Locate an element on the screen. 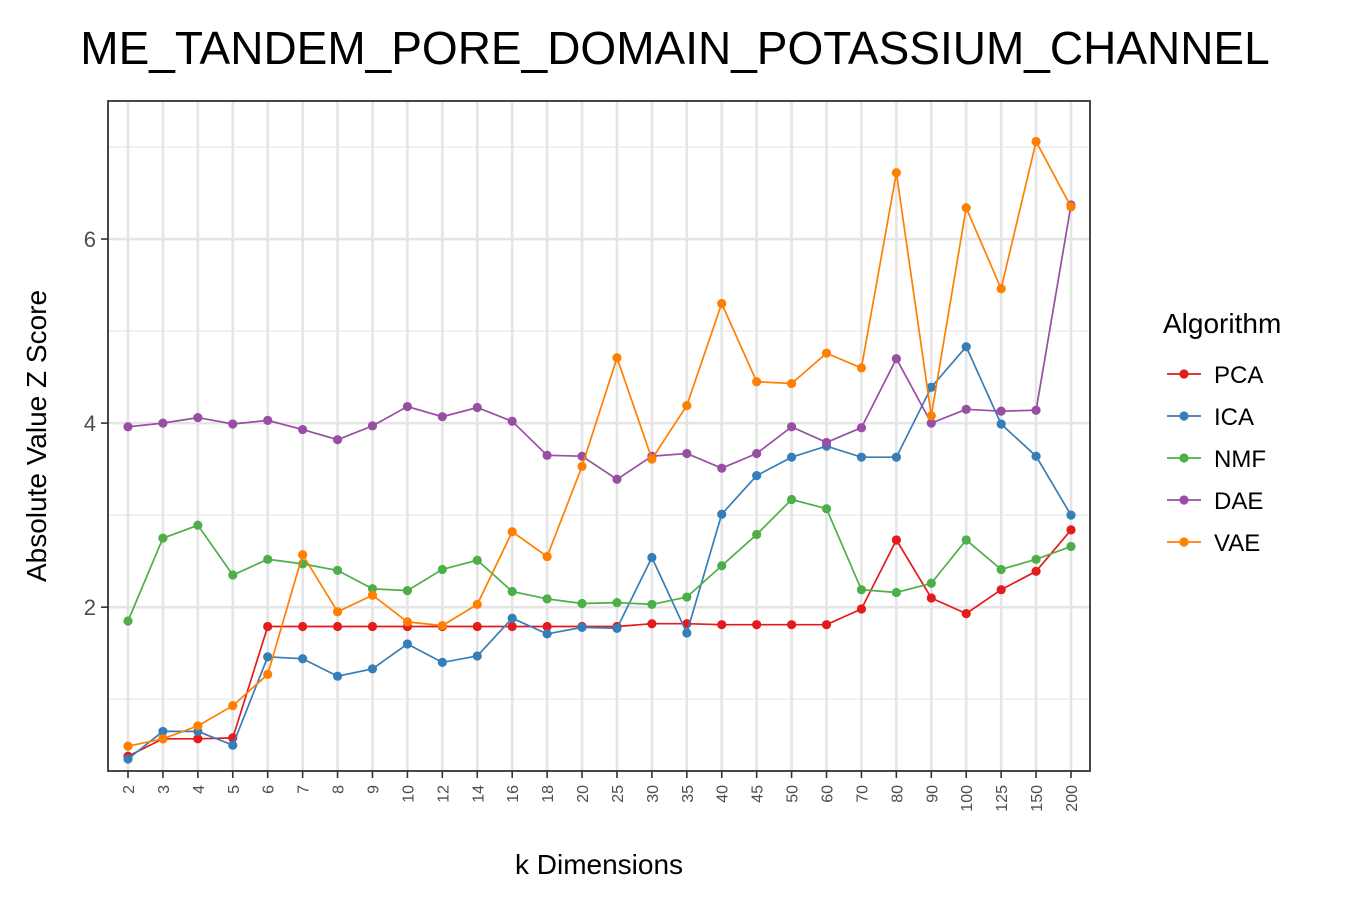 This screenshot has height=900, width=1350. x-tick-label: 4 is located at coordinates (199, 789).